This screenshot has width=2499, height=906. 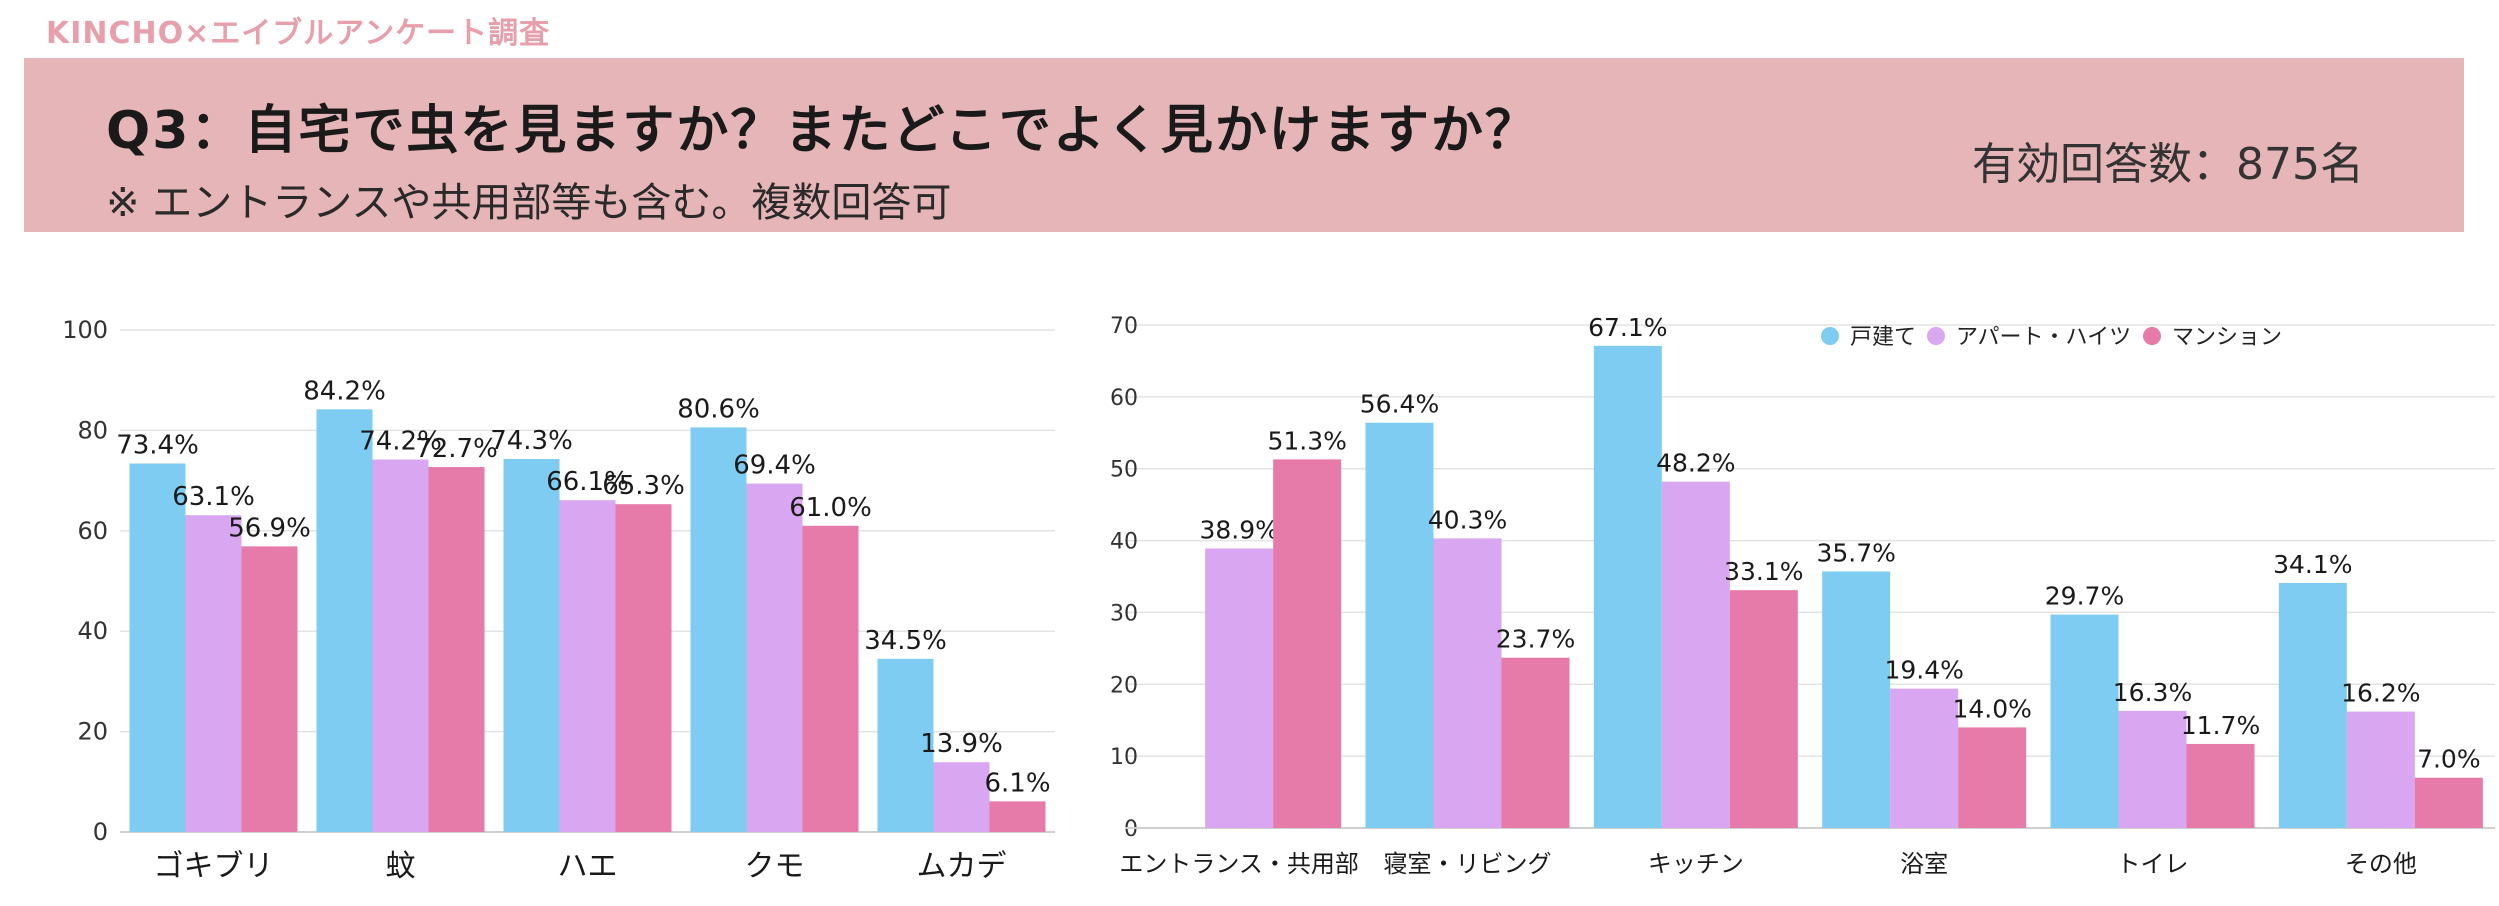 I want to click on data-label: 66.1%, so click(x=587, y=482).